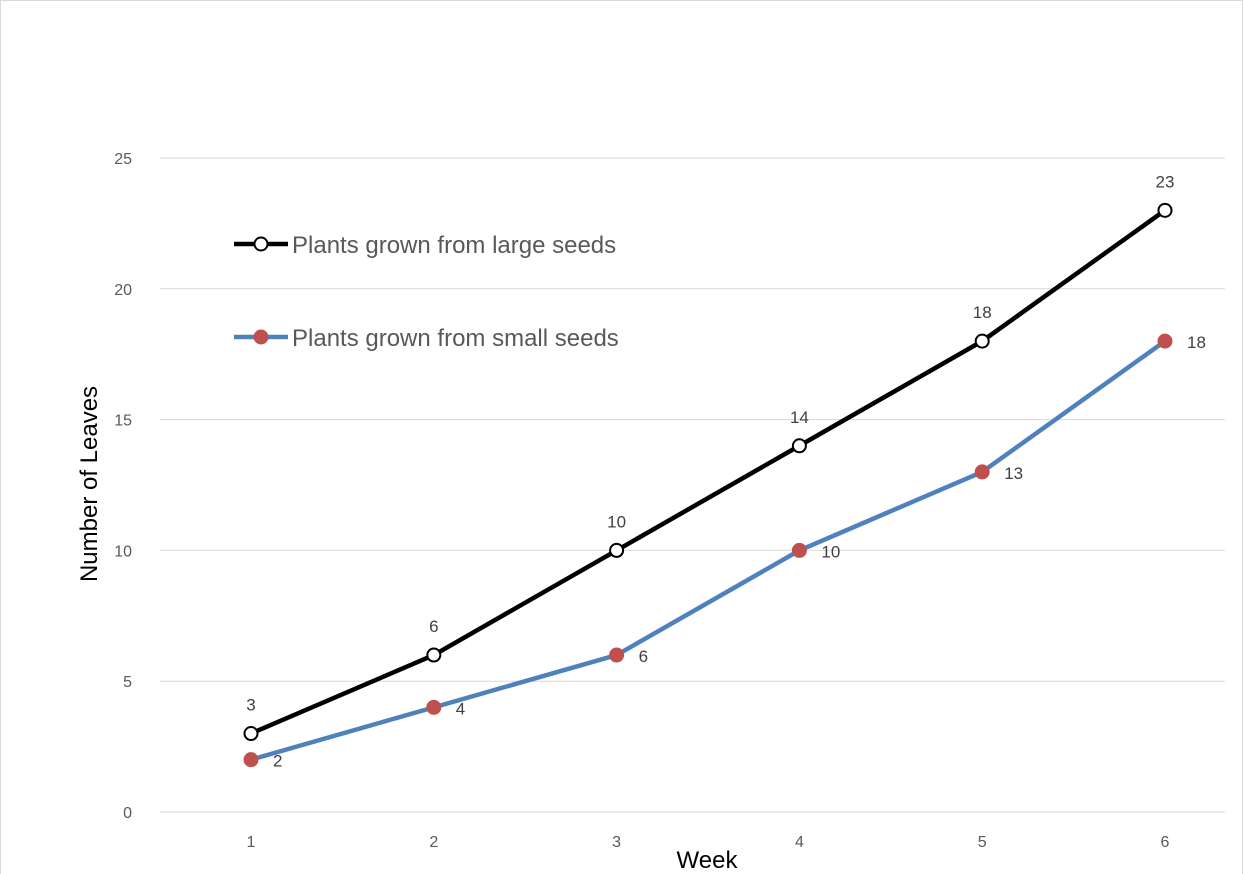 This screenshot has height=874, width=1243. Describe the element at coordinates (1013, 473) in the screenshot. I see `data-label: 13` at that location.